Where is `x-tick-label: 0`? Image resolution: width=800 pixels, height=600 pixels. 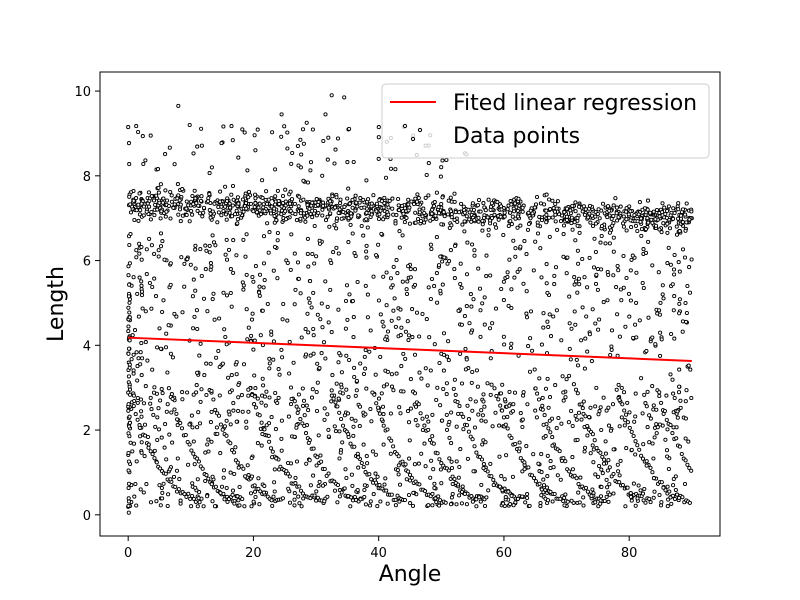 x-tick-label: 0 is located at coordinates (128, 553).